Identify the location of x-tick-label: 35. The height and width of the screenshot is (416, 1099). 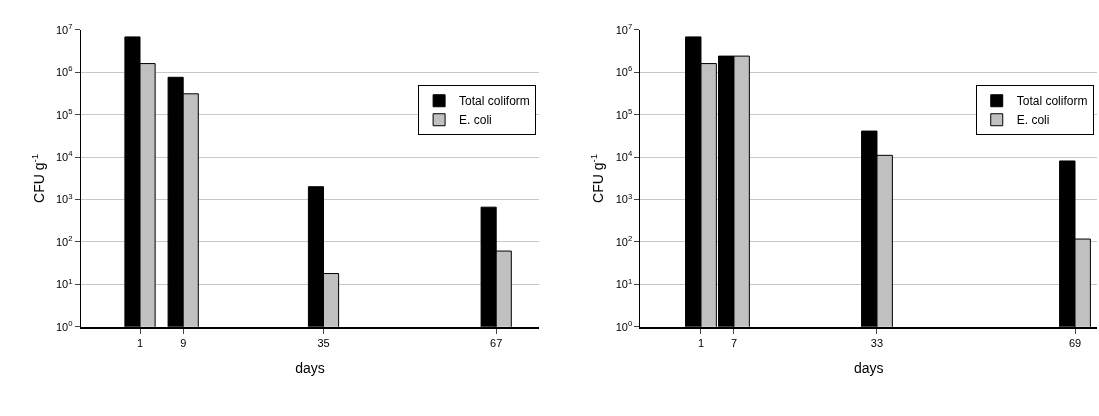
(323, 342).